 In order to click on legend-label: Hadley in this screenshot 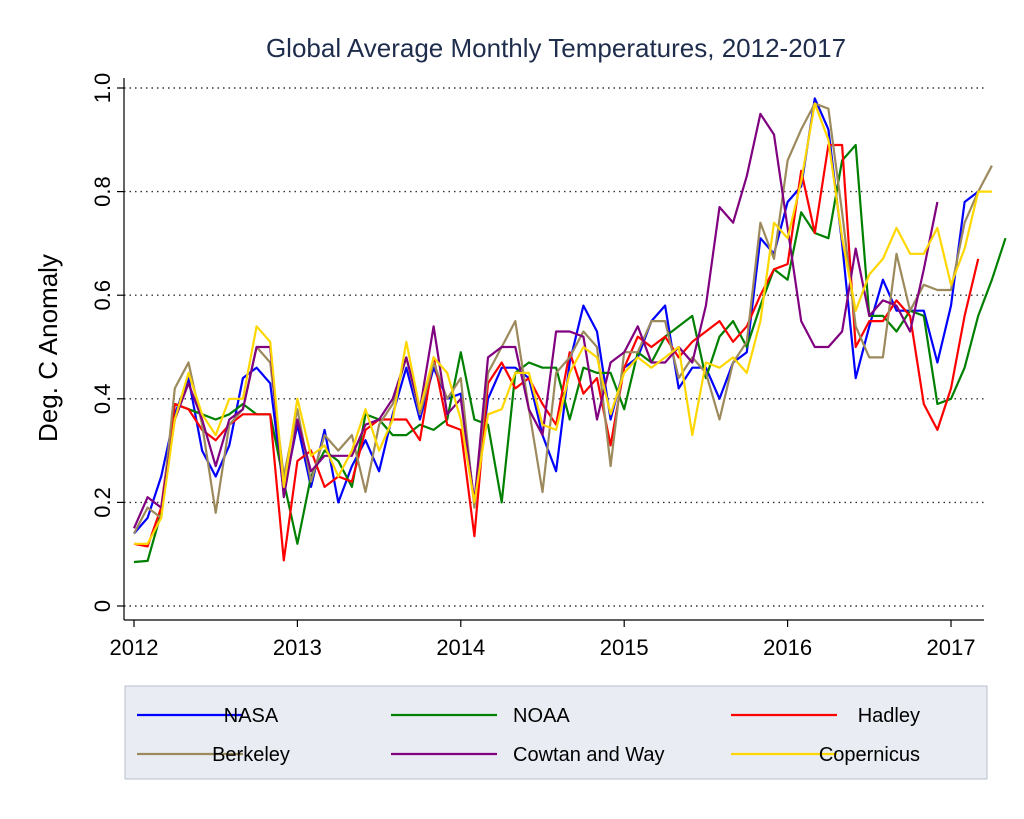, I will do `click(889, 716)`.